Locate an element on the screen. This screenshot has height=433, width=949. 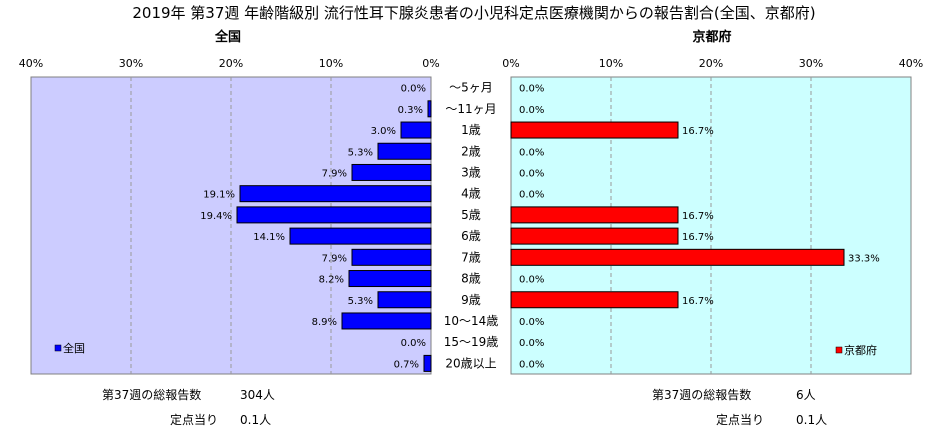
x-tick-label-kyoto: 30% is located at coordinates (811, 63).